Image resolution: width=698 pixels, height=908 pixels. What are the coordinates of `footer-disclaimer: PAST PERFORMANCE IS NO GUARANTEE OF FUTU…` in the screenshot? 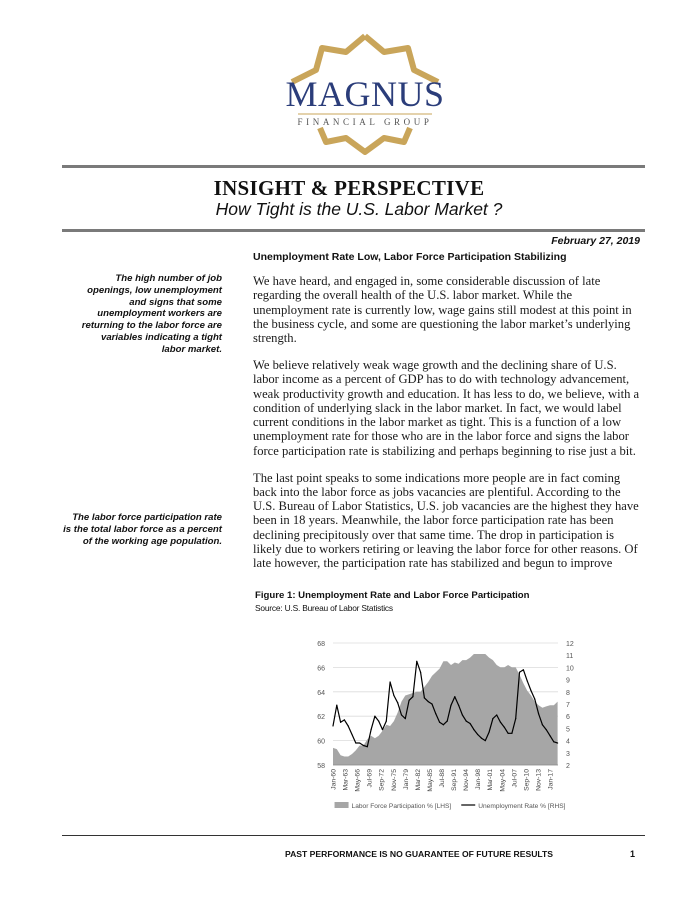 It's located at (419, 854).